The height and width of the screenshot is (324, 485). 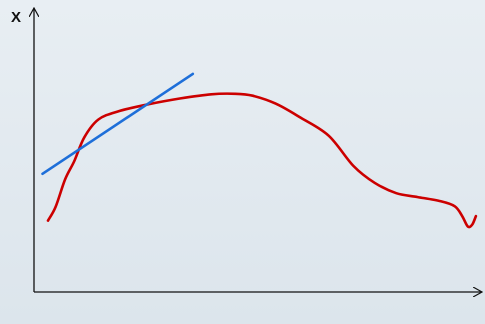 I want to click on series-line-blue, so click(x=118, y=124).